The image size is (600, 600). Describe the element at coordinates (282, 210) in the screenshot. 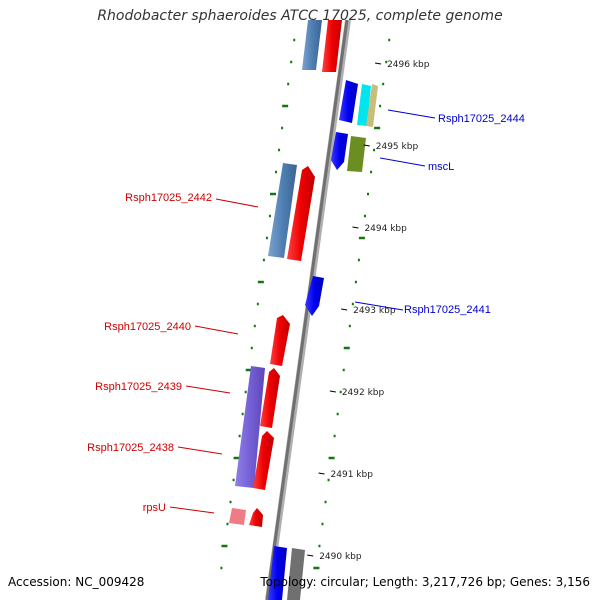

I see `gene-2442-steel` at that location.